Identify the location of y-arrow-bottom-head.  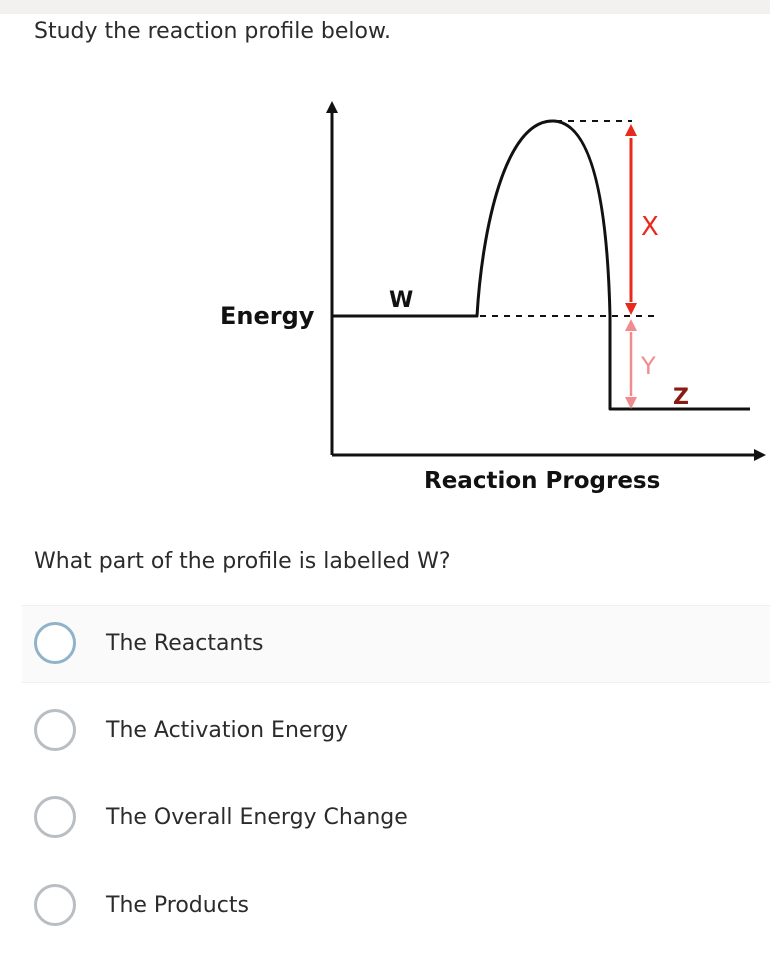
(631, 403).